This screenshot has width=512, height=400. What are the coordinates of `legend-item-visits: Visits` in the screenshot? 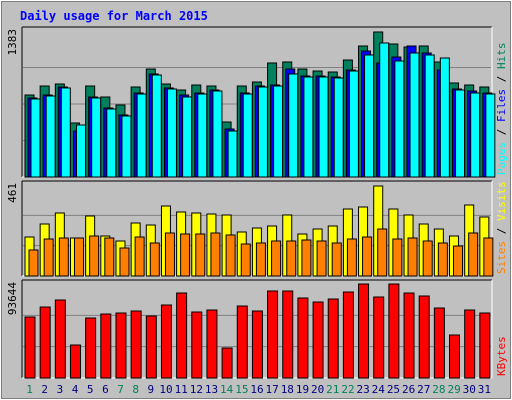 It's located at (501, 201).